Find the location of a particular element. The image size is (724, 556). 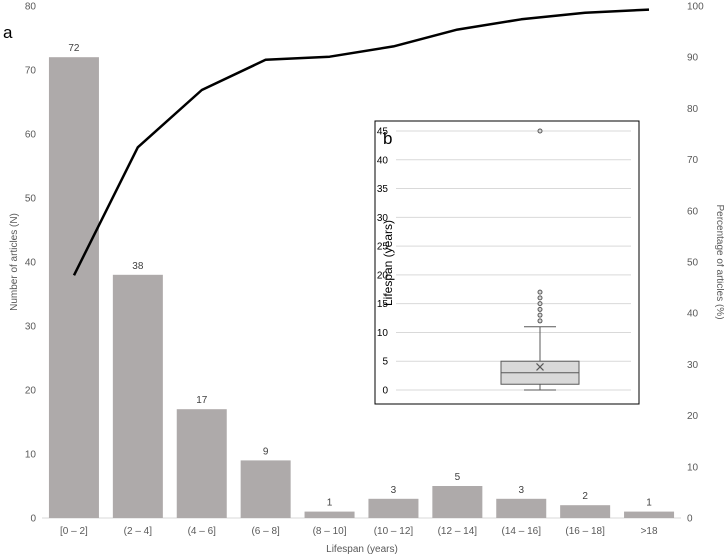

left-y-tick-label: 70 is located at coordinates (31, 71).